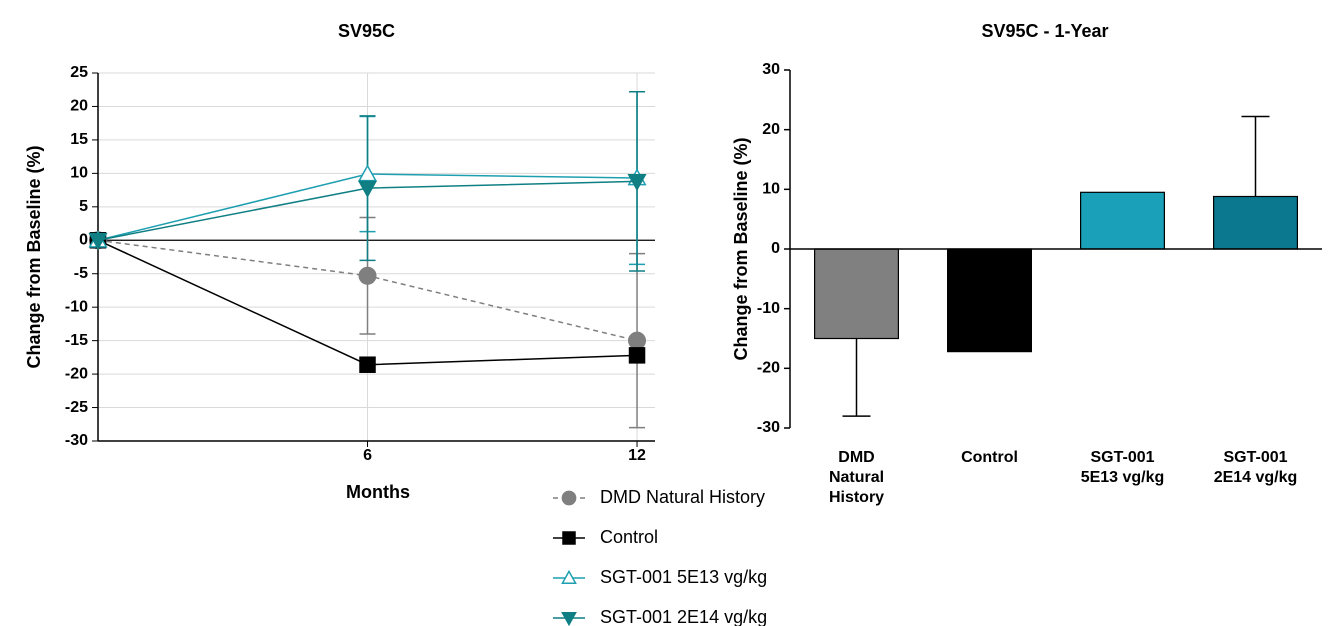  I want to click on x-tick-label: SGT-001 5E13 vg/kg, so click(1123, 467).